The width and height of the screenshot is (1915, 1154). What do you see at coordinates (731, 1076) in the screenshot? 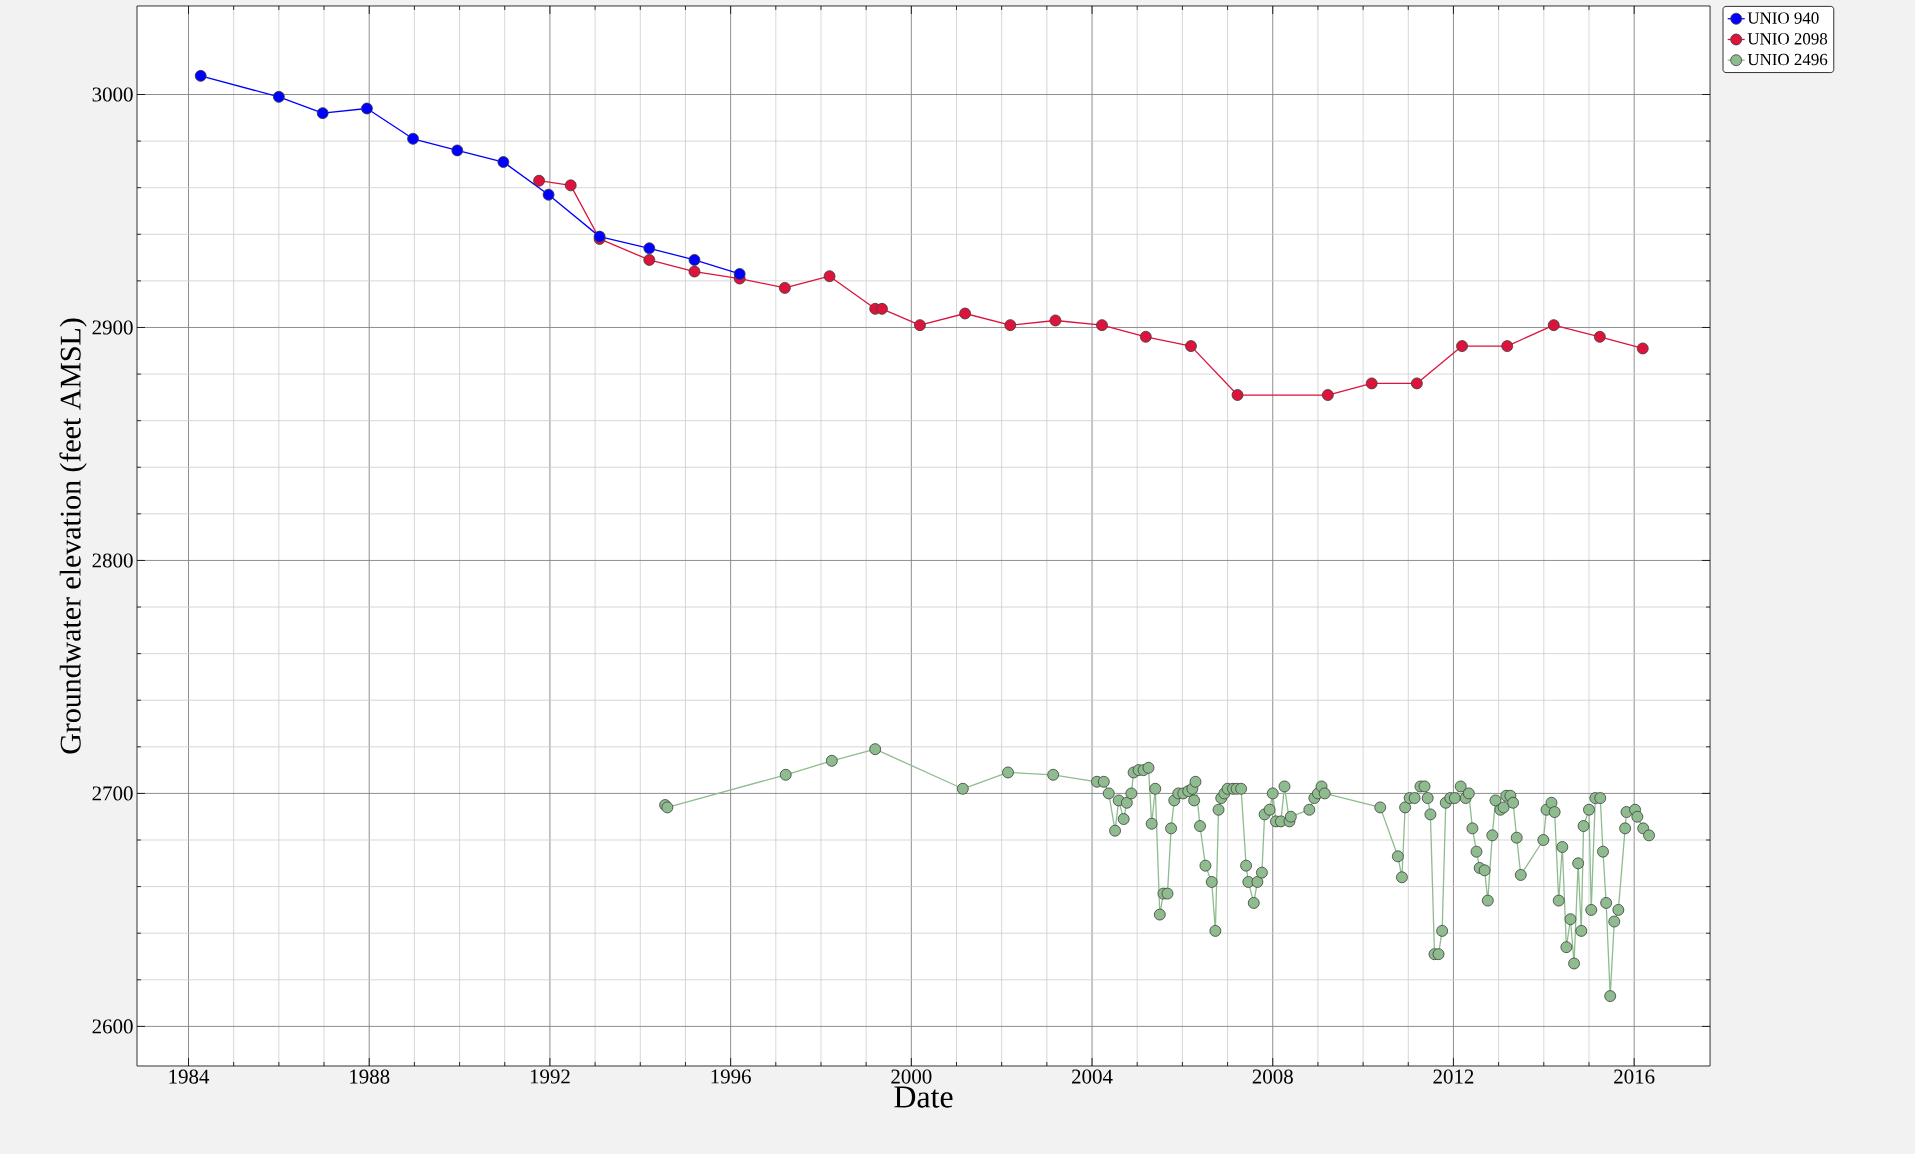
I see `x-tick-label: 1996` at bounding box center [731, 1076].